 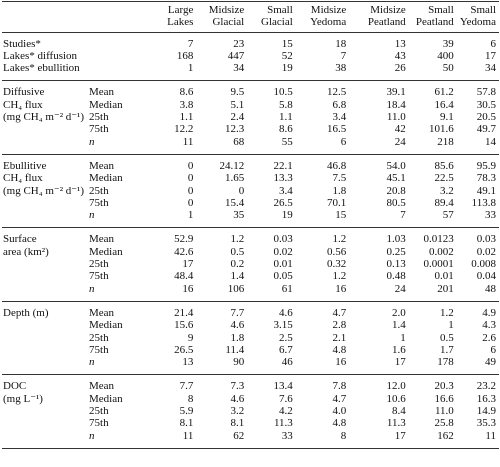 What do you see at coordinates (235, 349) in the screenshot?
I see `cell: 11.4` at bounding box center [235, 349].